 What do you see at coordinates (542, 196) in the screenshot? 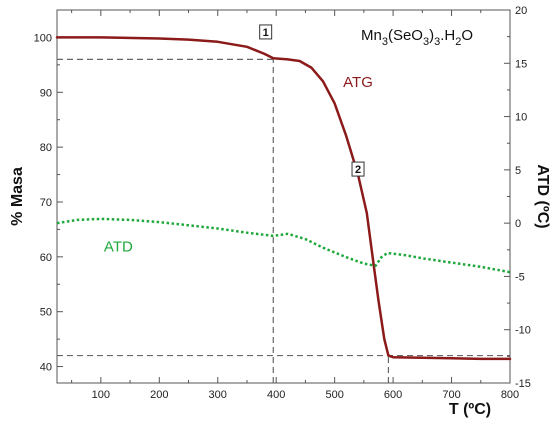
I see `y-right-axis-title: ATD (ºC)` at bounding box center [542, 196].